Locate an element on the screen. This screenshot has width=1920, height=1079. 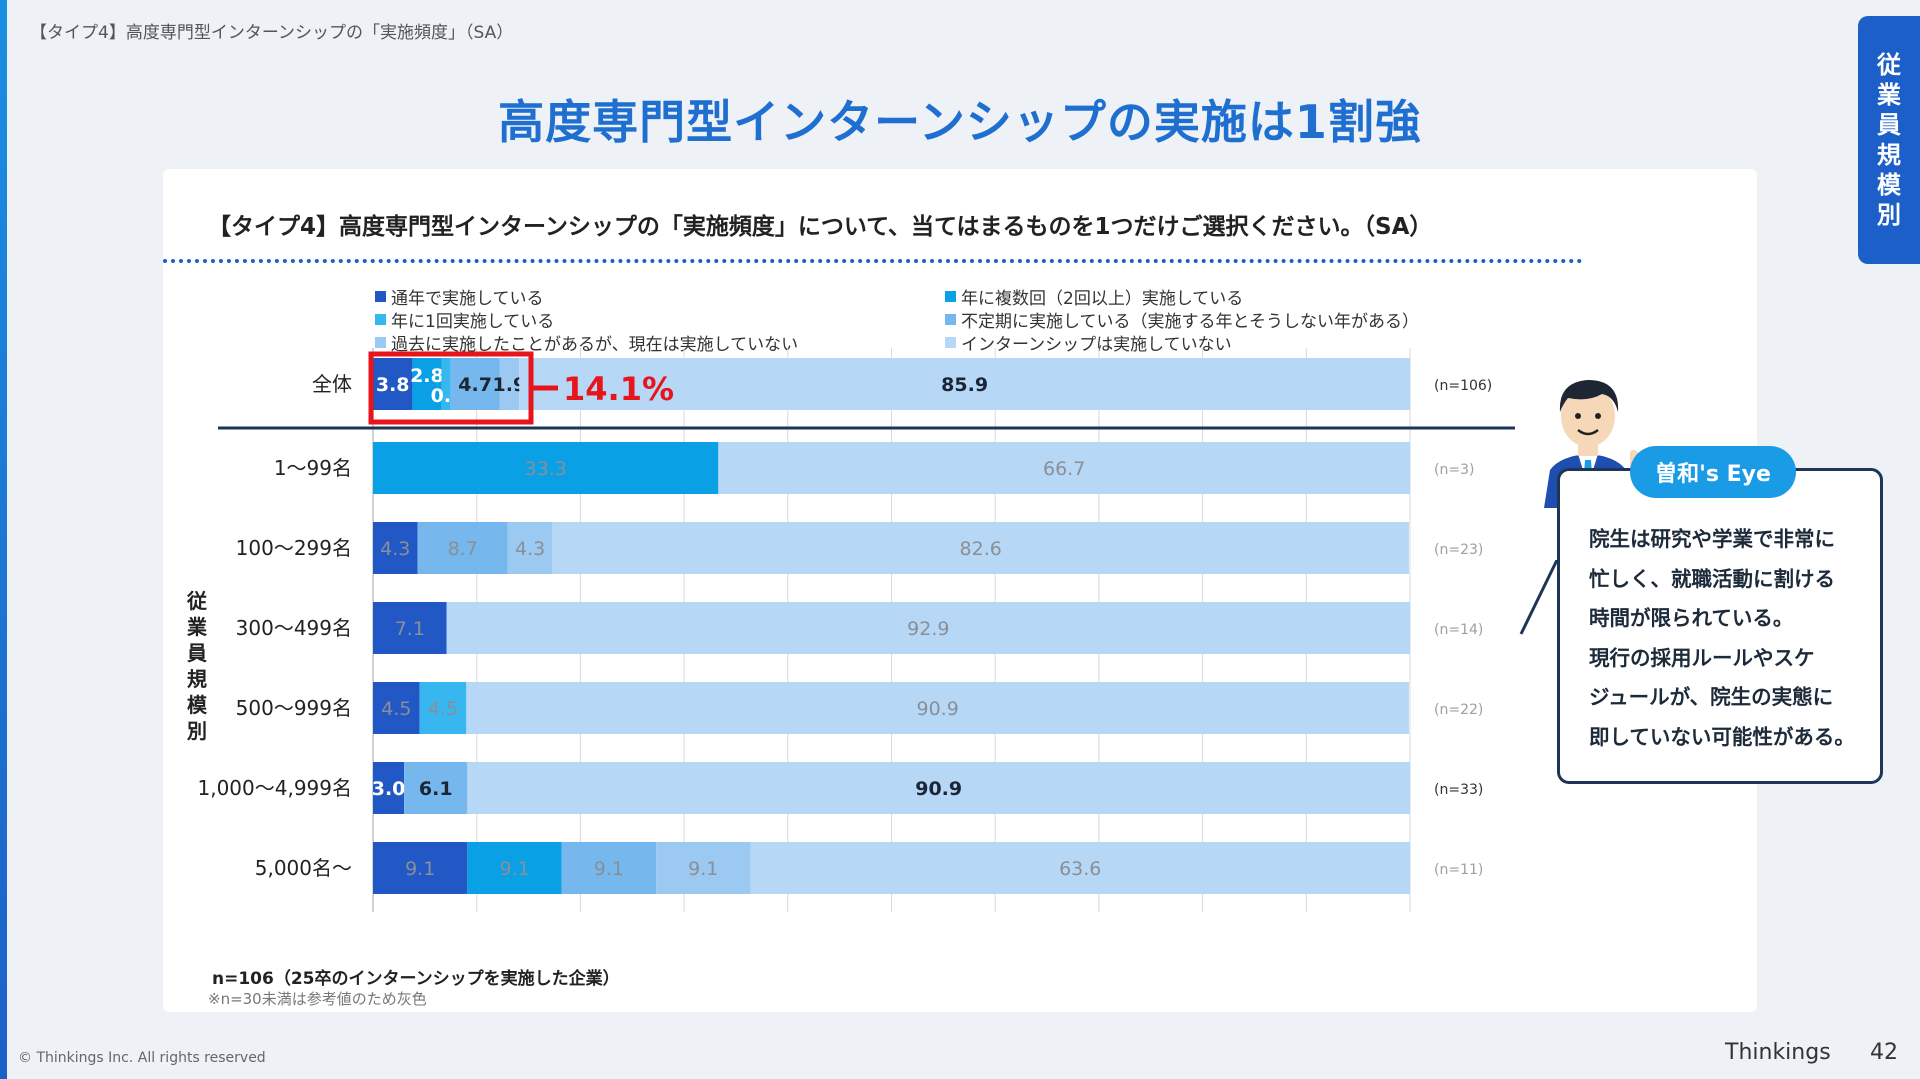
data-label: 82.6 is located at coordinates (981, 549).